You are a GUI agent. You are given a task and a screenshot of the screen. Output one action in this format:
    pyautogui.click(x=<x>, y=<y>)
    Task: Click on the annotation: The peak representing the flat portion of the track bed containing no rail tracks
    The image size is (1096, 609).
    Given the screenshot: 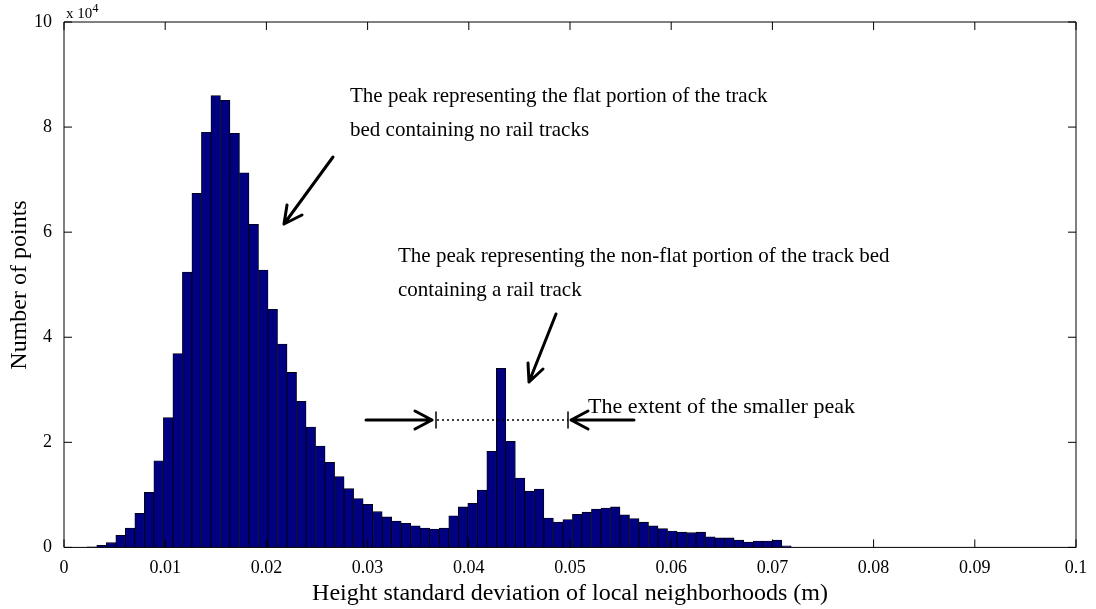 What is the action you would take?
    pyautogui.click(x=559, y=112)
    